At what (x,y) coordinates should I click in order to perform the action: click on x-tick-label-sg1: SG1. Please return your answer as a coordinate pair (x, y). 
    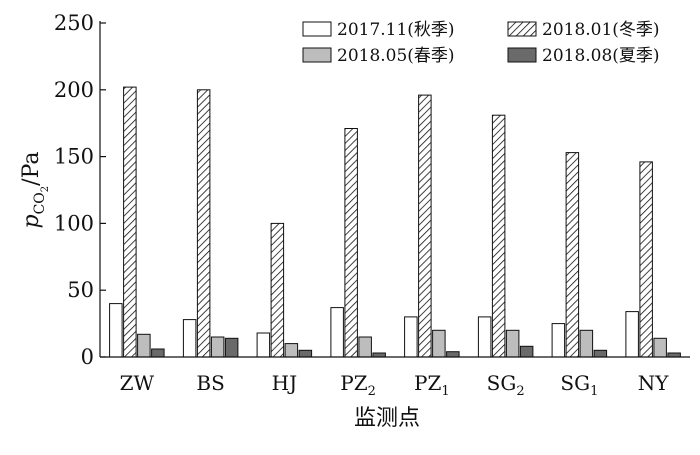
    Looking at the image, I should click on (579, 385).